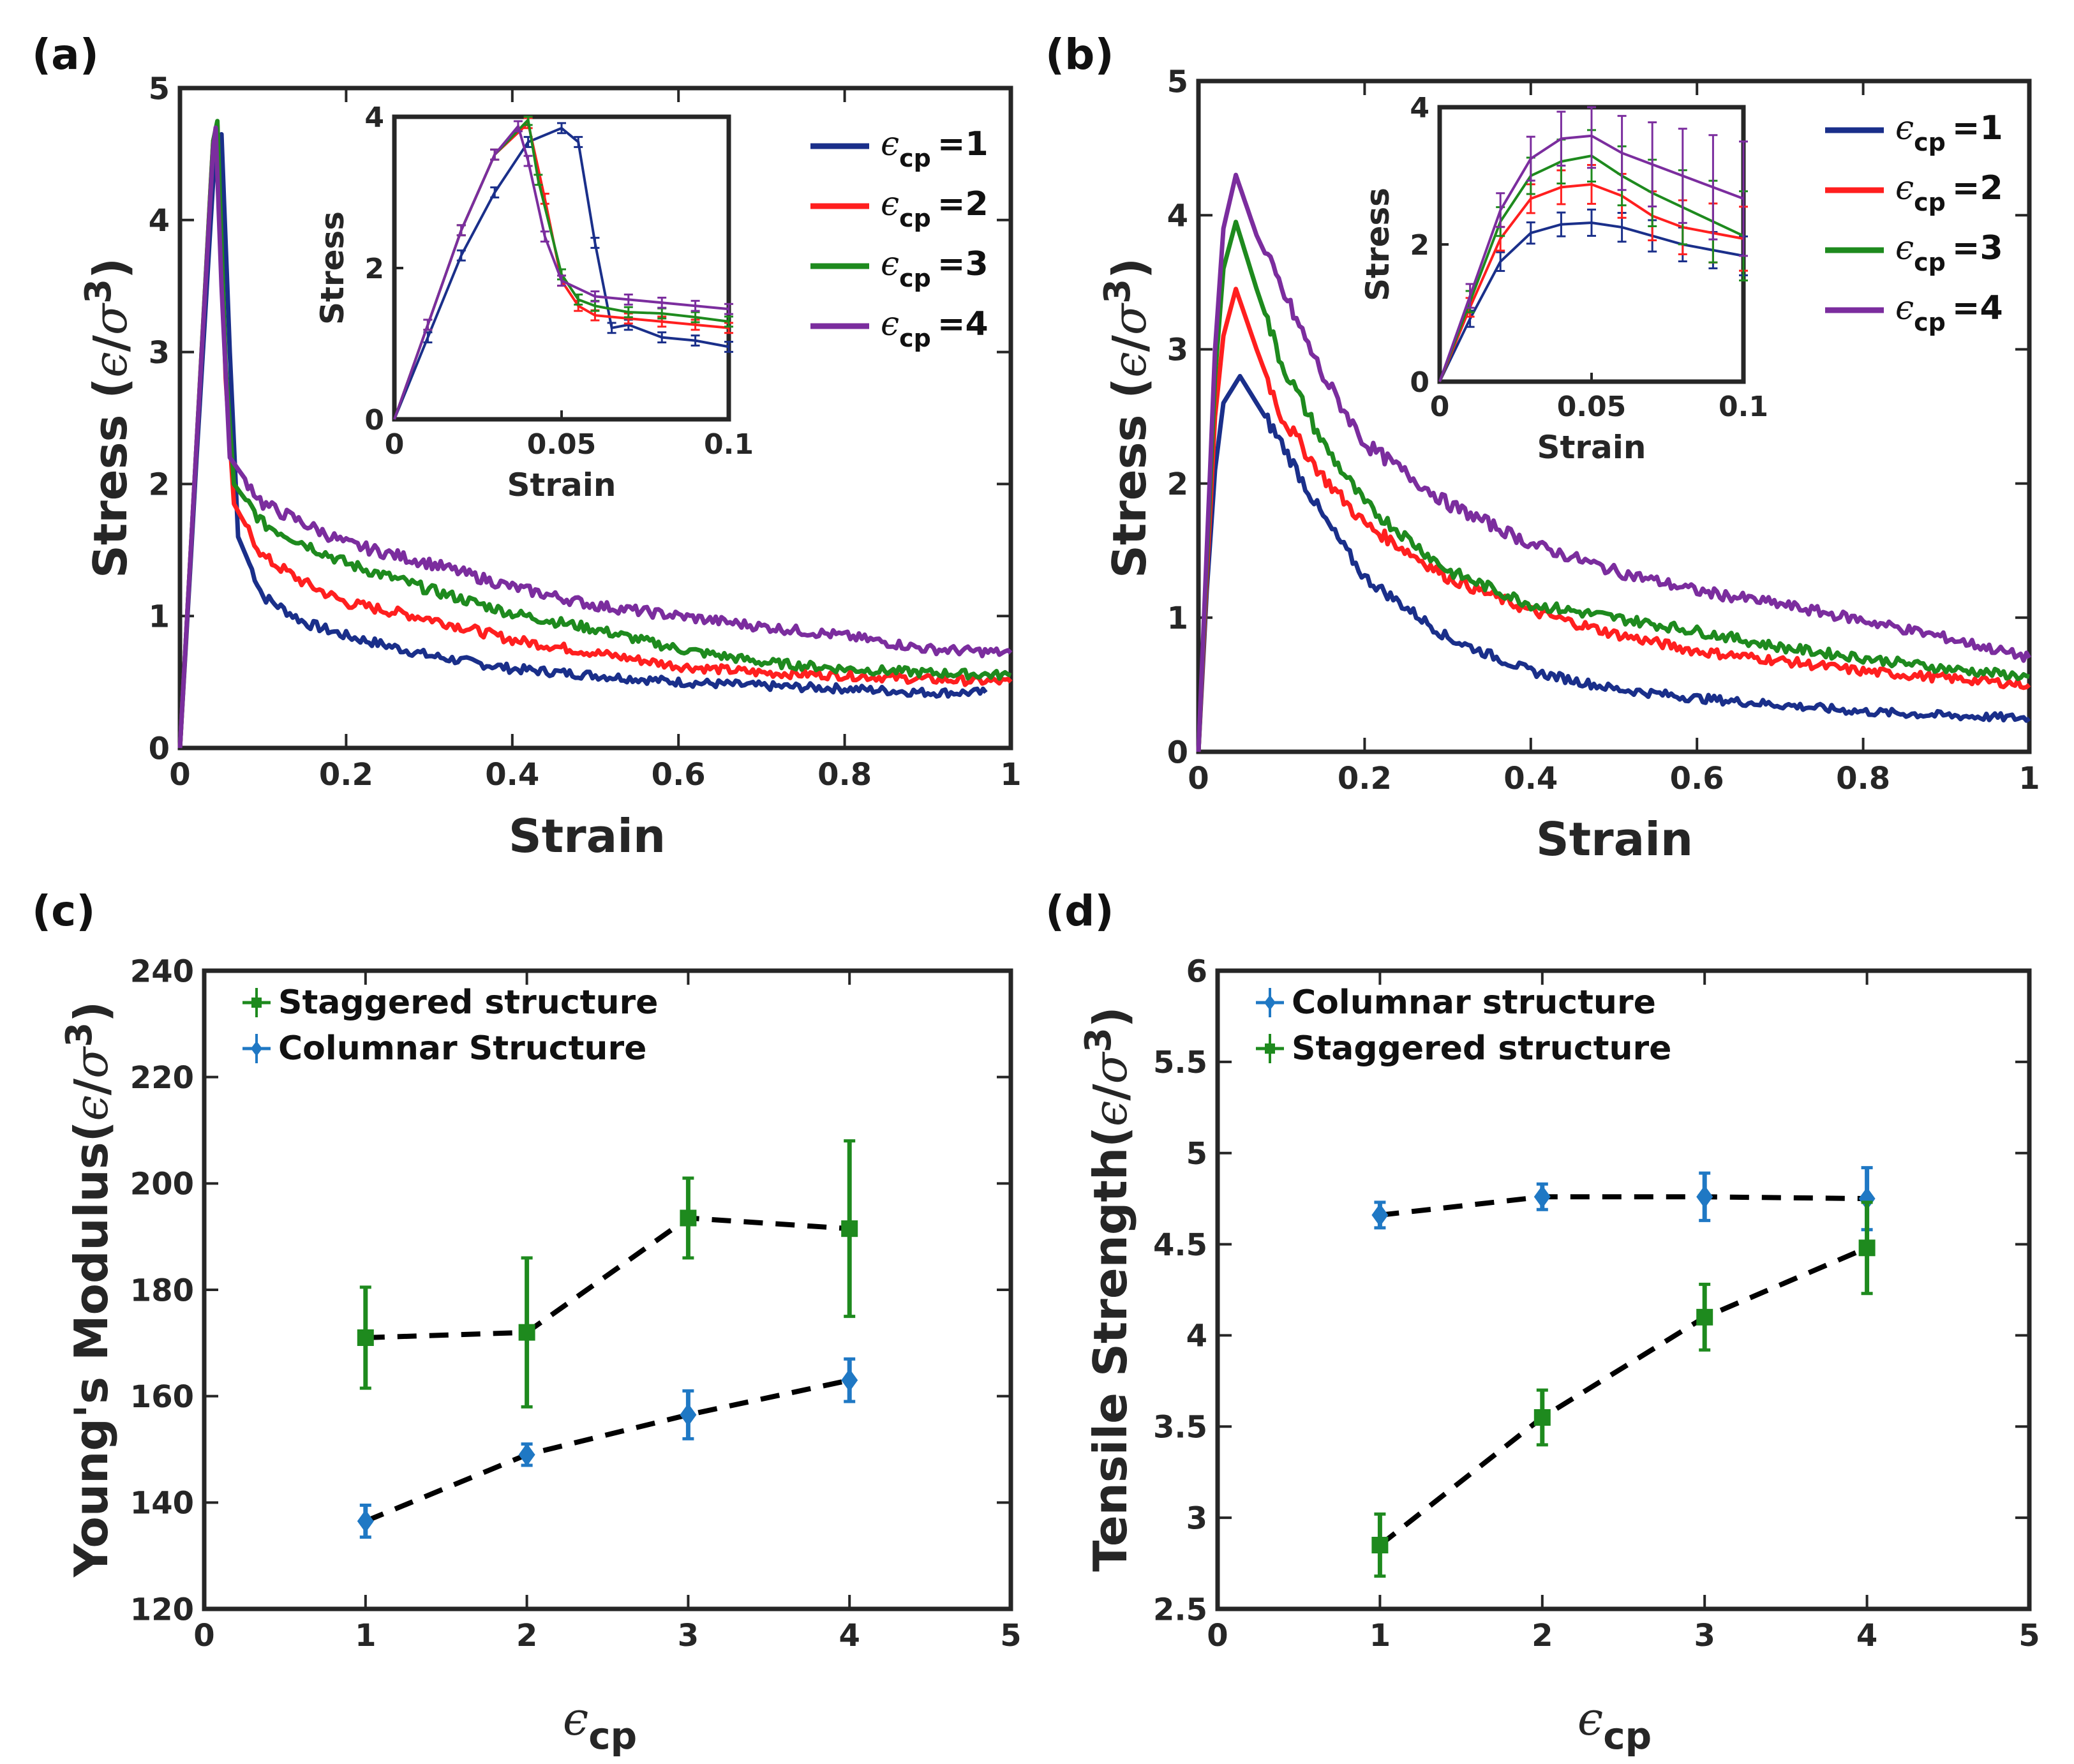 This screenshot has width=2074, height=1764. What do you see at coordinates (679, 775) in the screenshot?
I see `panel-a-xtick-label: 0.6` at bounding box center [679, 775].